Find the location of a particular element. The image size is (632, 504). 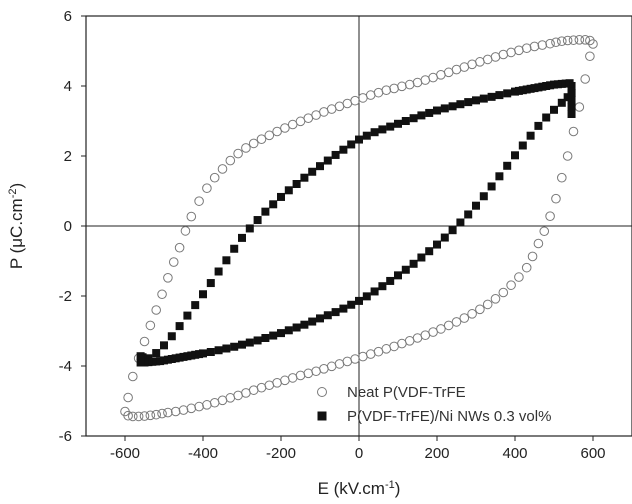

legend-marker-composite is located at coordinates (322, 416).